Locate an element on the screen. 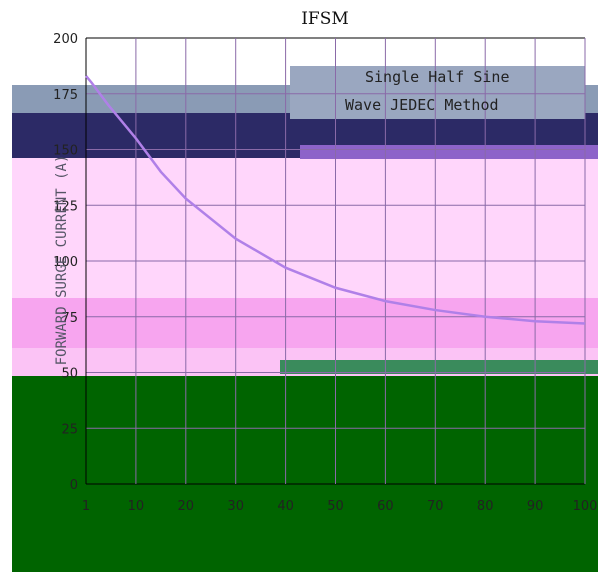 This screenshot has width=598, height=572. y-tick-labels: 200 175 150 125 100 75 50 25 0 is located at coordinates (65, 262).